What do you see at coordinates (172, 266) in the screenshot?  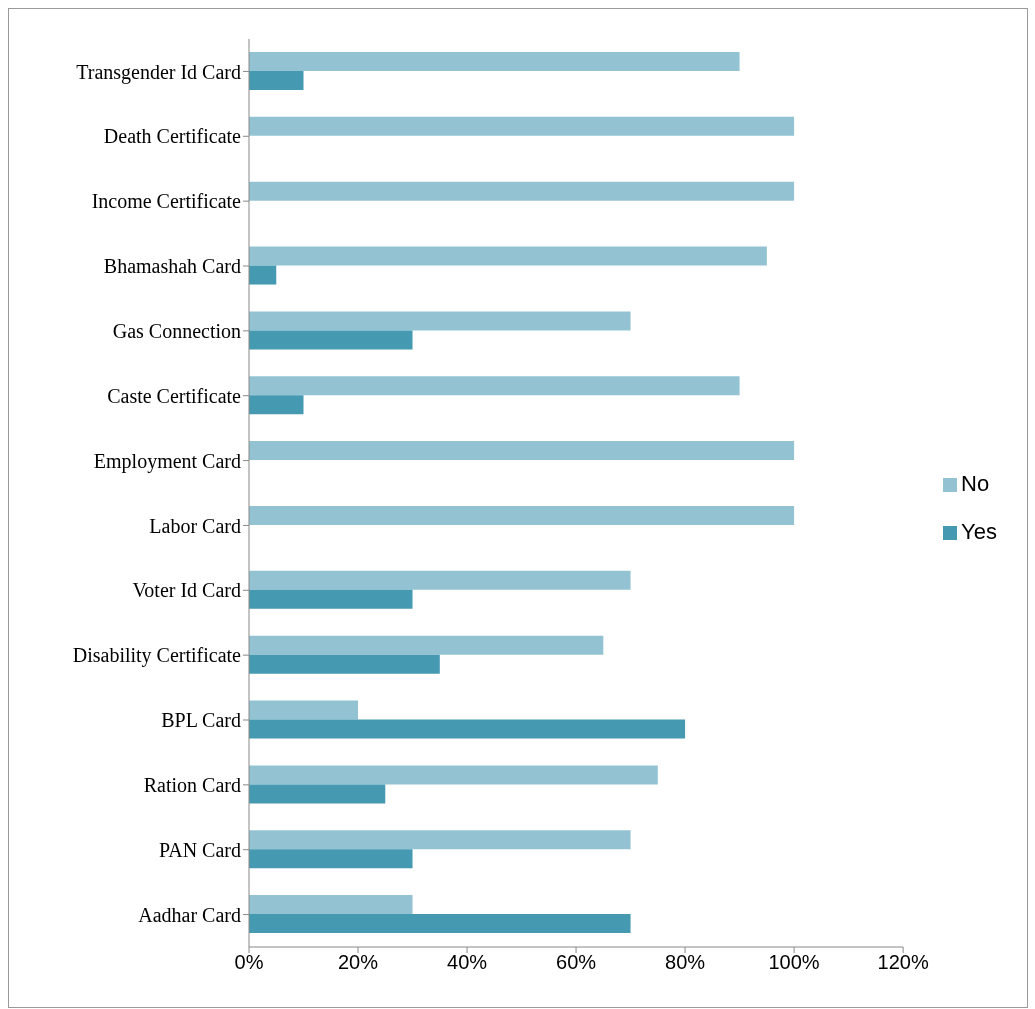 I see `y-tick-label: Bhamashah Card` at bounding box center [172, 266].